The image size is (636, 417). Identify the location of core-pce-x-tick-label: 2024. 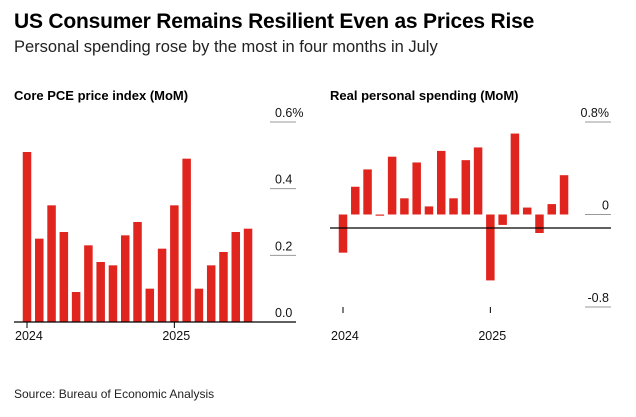
(29, 336).